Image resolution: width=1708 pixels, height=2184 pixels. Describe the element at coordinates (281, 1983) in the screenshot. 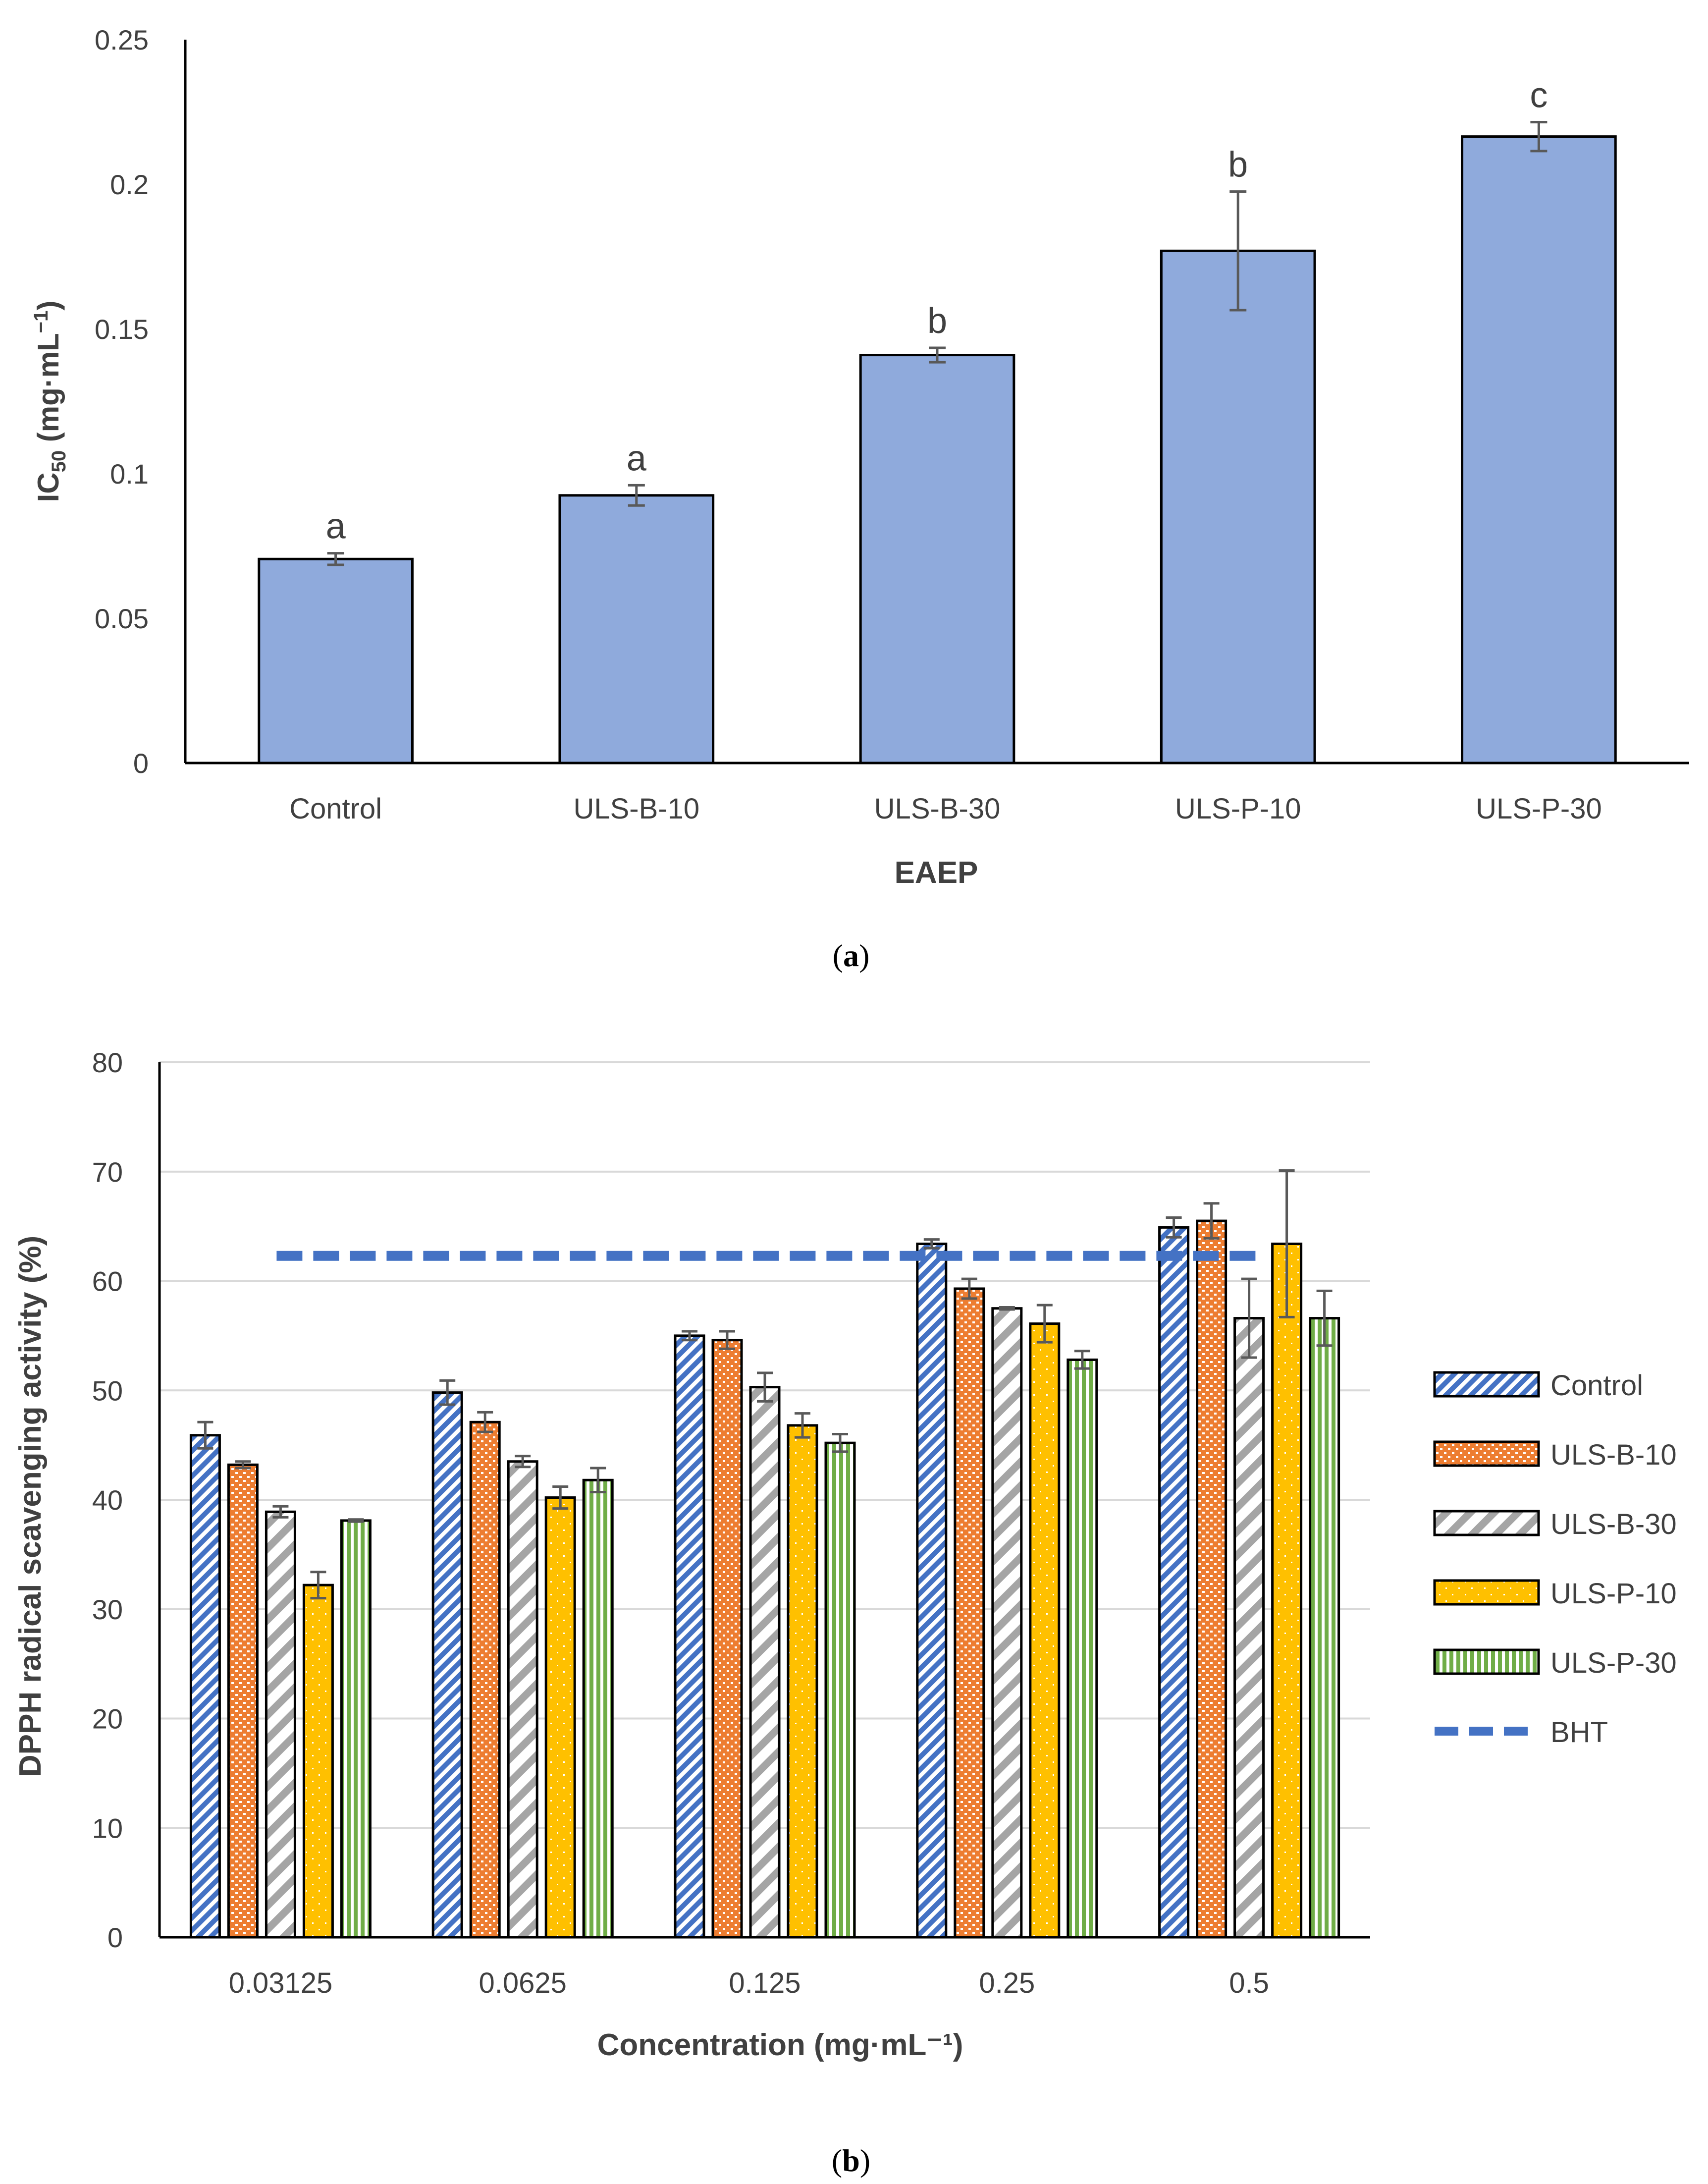

I see `panel-b-x-tick-0-03125: 0.03125` at that location.